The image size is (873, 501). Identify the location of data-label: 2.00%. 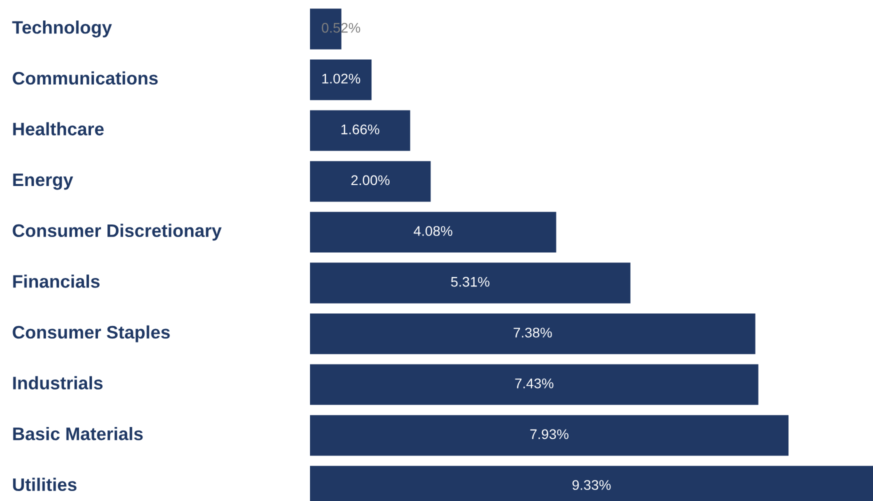
(370, 180).